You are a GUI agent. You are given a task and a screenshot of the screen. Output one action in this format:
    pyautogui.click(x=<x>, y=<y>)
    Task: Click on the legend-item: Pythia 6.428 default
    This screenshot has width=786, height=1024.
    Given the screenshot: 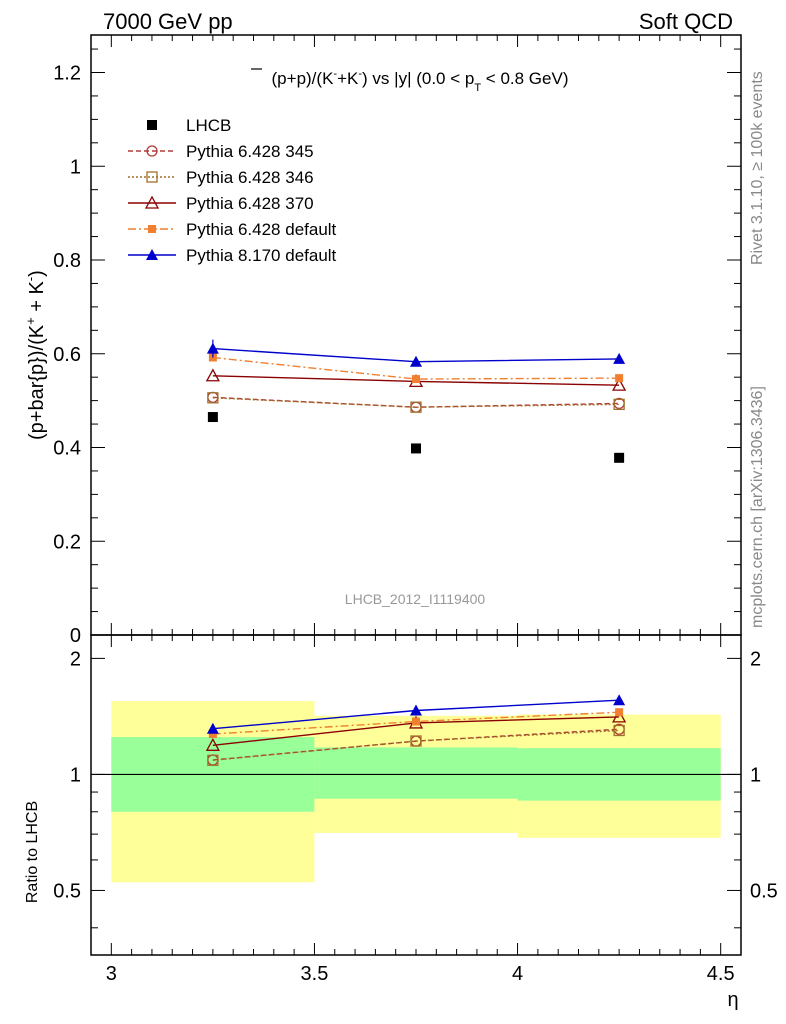 What is the action you would take?
    pyautogui.click(x=232, y=229)
    